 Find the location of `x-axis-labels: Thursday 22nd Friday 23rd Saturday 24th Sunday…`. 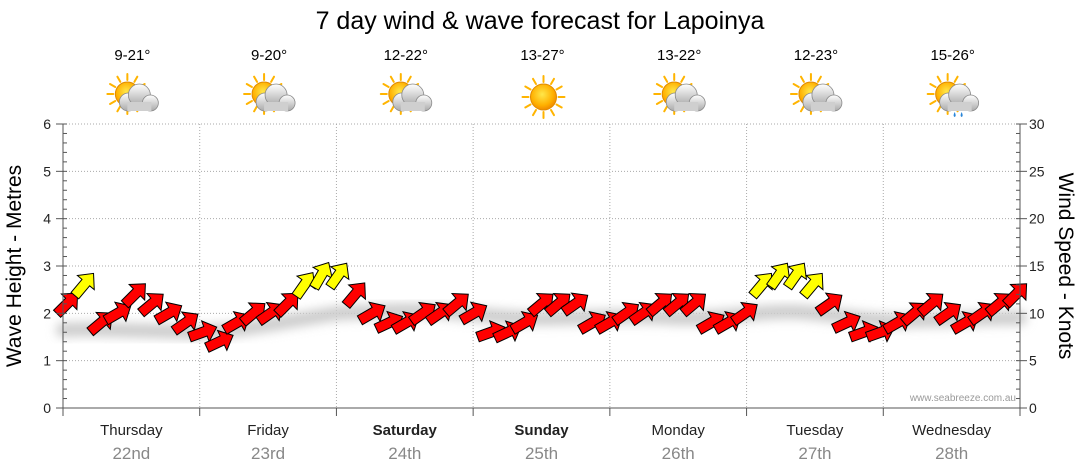

x-axis-labels: Thursday 22nd Friday 23rd Saturday 24th Sunday… is located at coordinates (546, 442).